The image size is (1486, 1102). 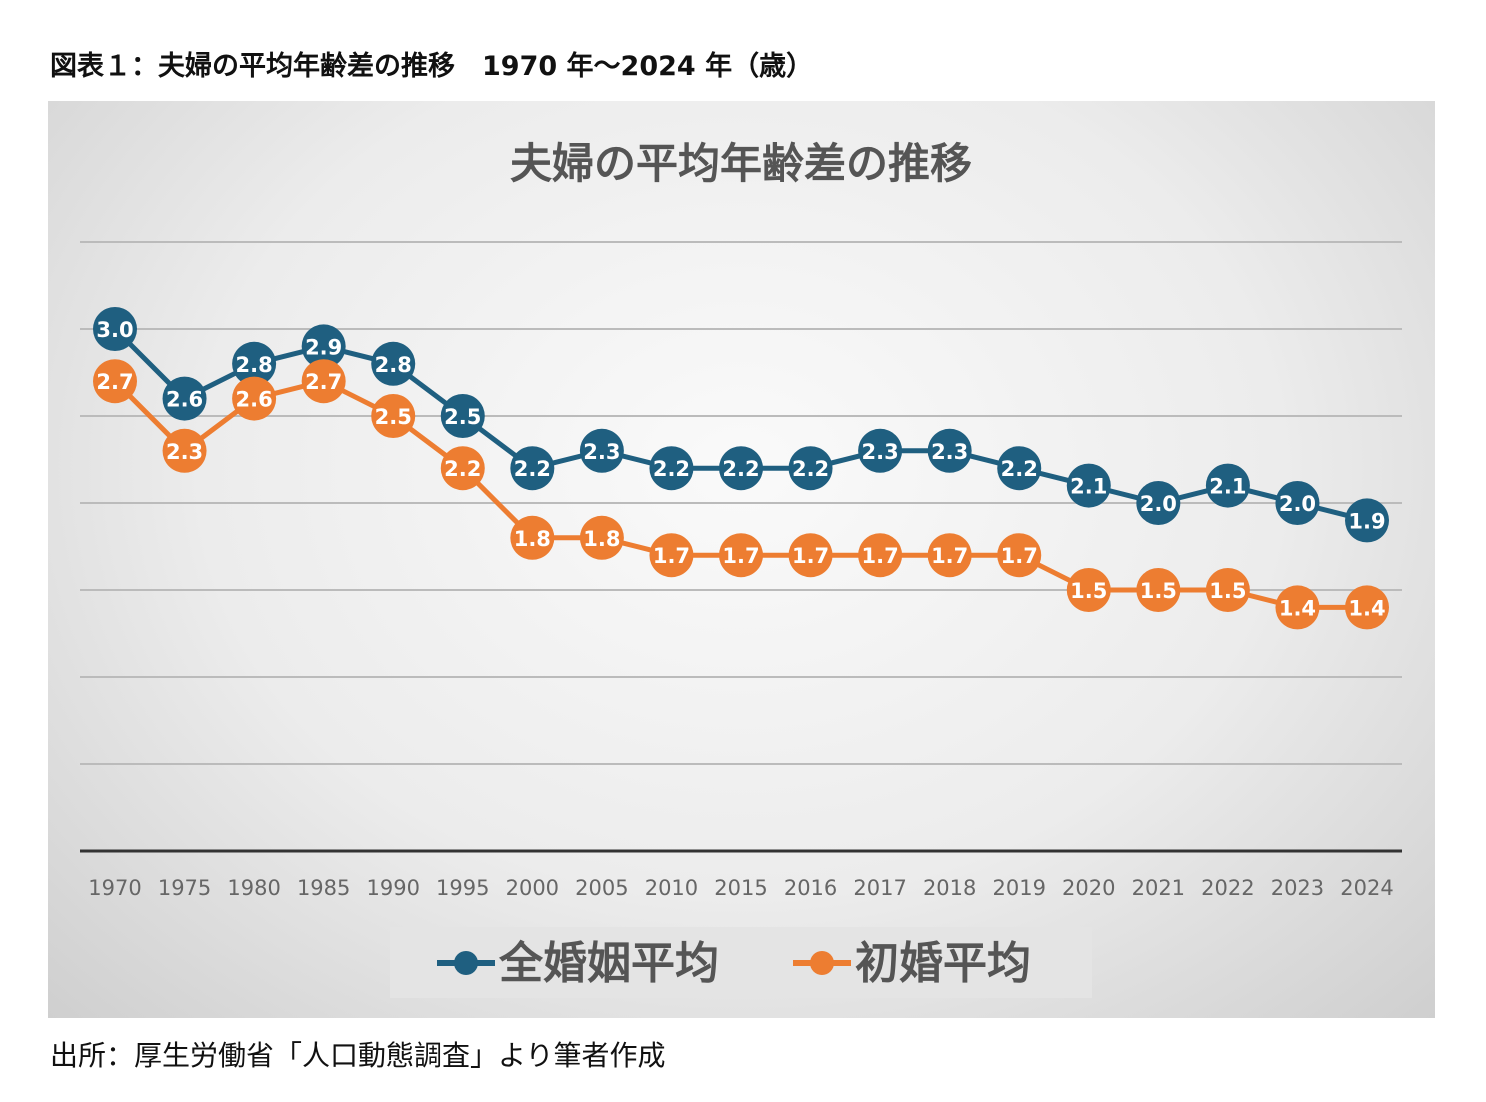 What do you see at coordinates (532, 888) in the screenshot?
I see `x-tick-label: 2000` at bounding box center [532, 888].